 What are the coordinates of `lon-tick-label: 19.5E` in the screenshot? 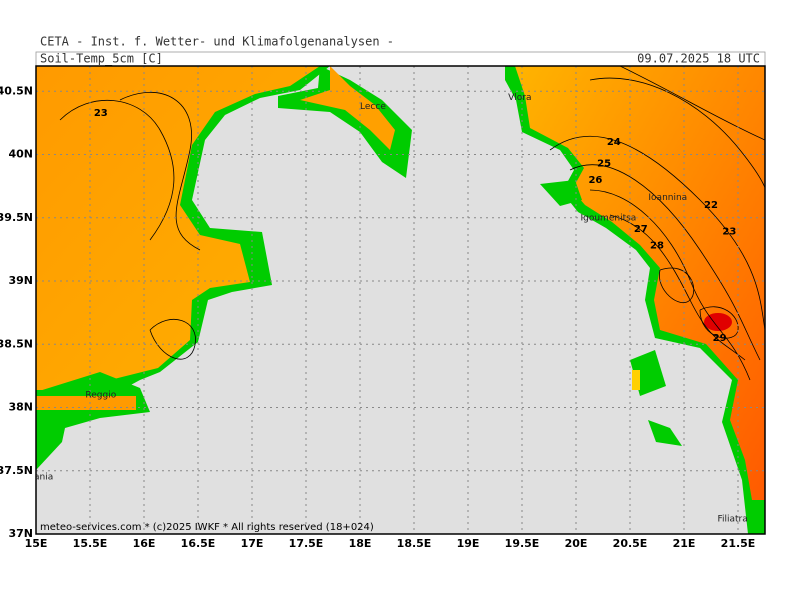 It's located at (522, 543).